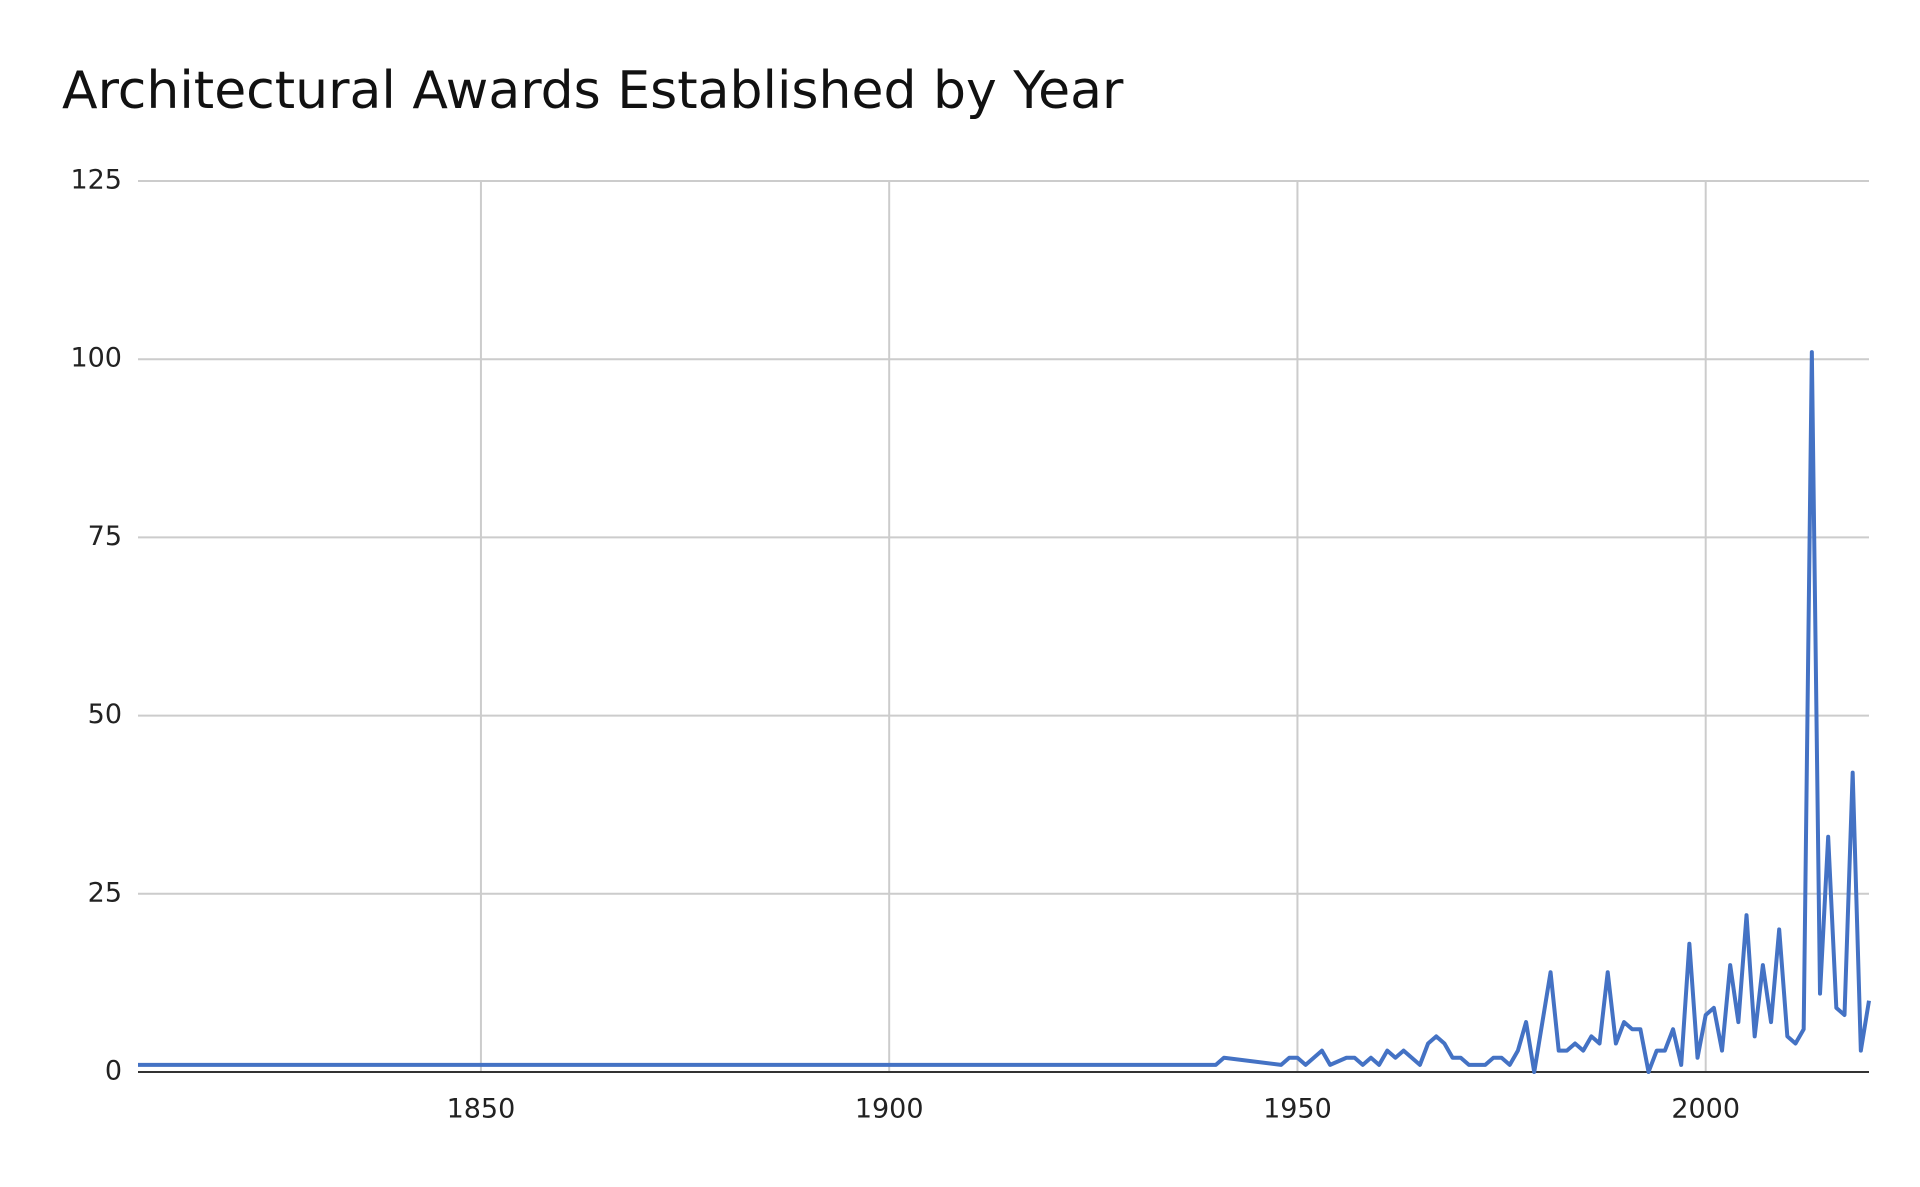 This screenshot has height=1187, width=1920. I want to click on x-tick-label: 2000, so click(1705, 1109).